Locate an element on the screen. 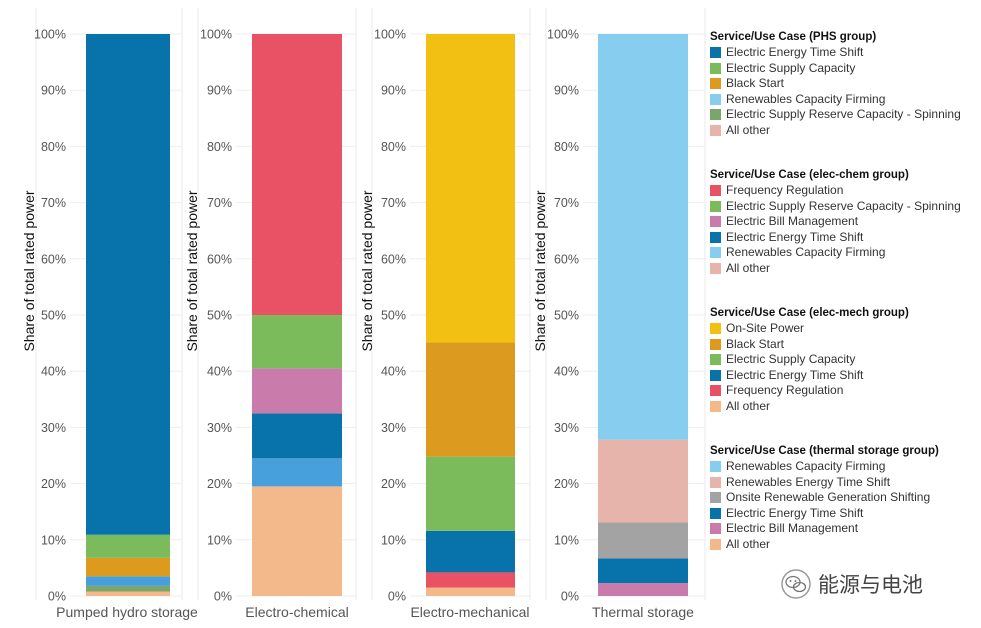 The image size is (981, 628). legend-item: Onsite Renewable Generation Shifting is located at coordinates (844, 498).